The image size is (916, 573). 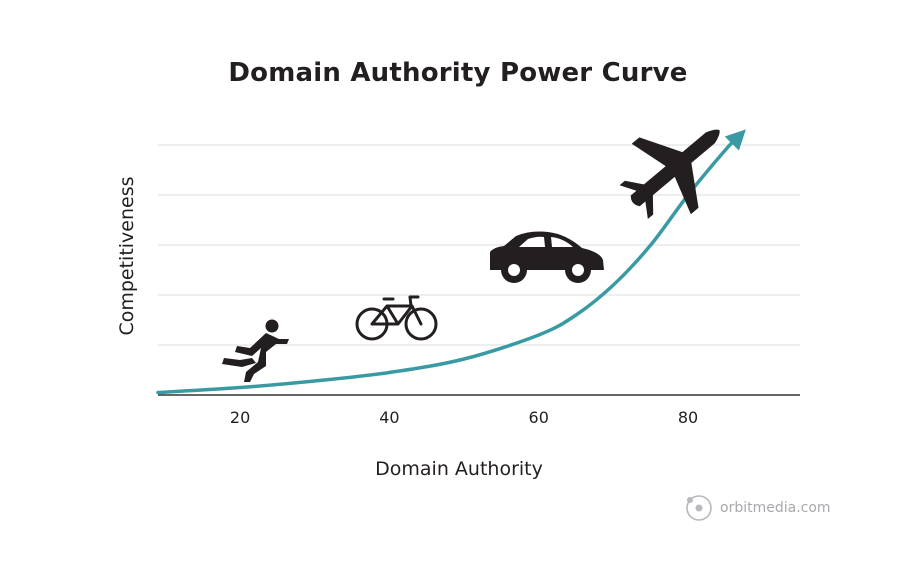 What do you see at coordinates (547, 257) in the screenshot?
I see `car-icon` at bounding box center [547, 257].